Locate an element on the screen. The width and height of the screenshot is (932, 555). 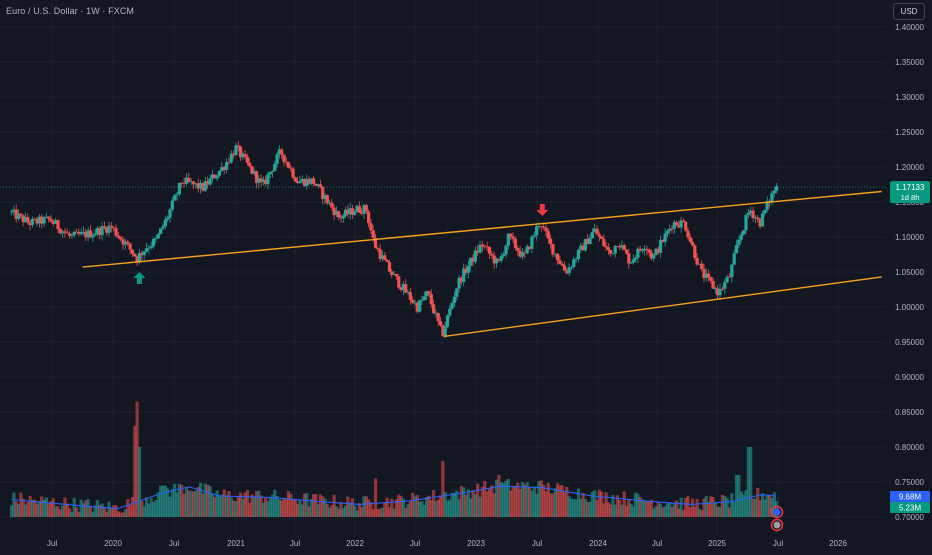
x-tick-label: 2023 is located at coordinates (476, 543).